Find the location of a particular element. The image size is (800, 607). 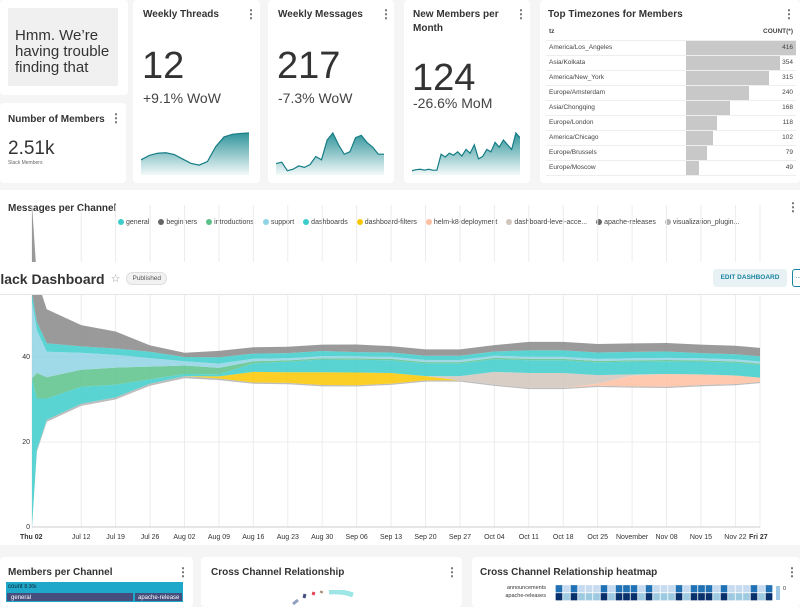

legend-item: helm-k8-deployment is located at coordinates (461, 222).